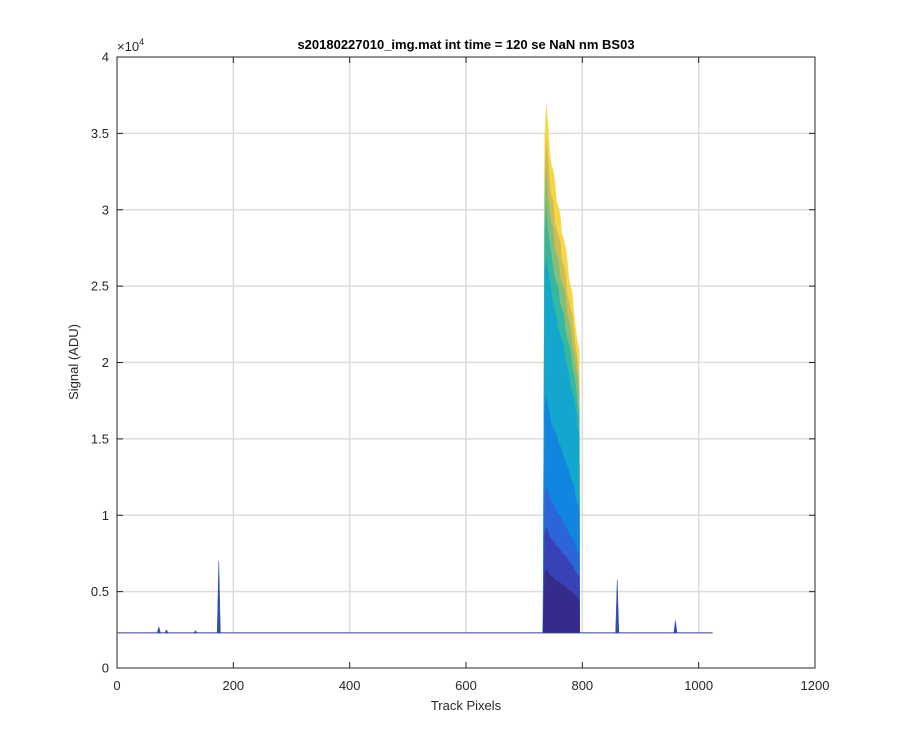  What do you see at coordinates (141, 42) in the screenshot?
I see `y-exponent-power: 4` at bounding box center [141, 42].